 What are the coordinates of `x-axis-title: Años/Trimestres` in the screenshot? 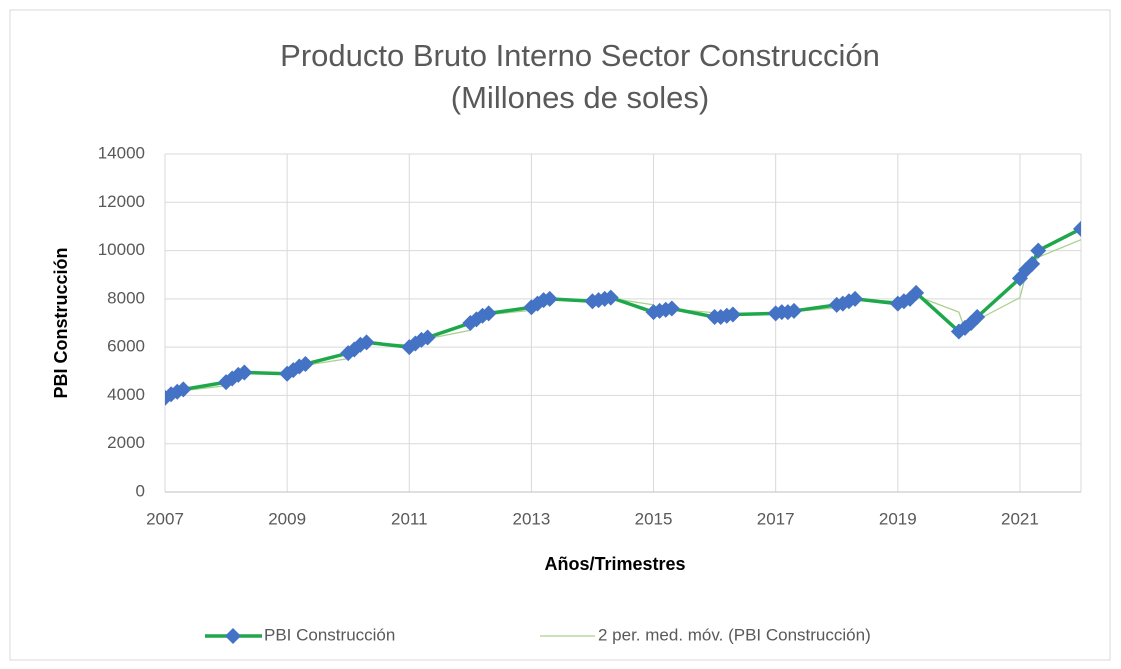 It's located at (614, 564).